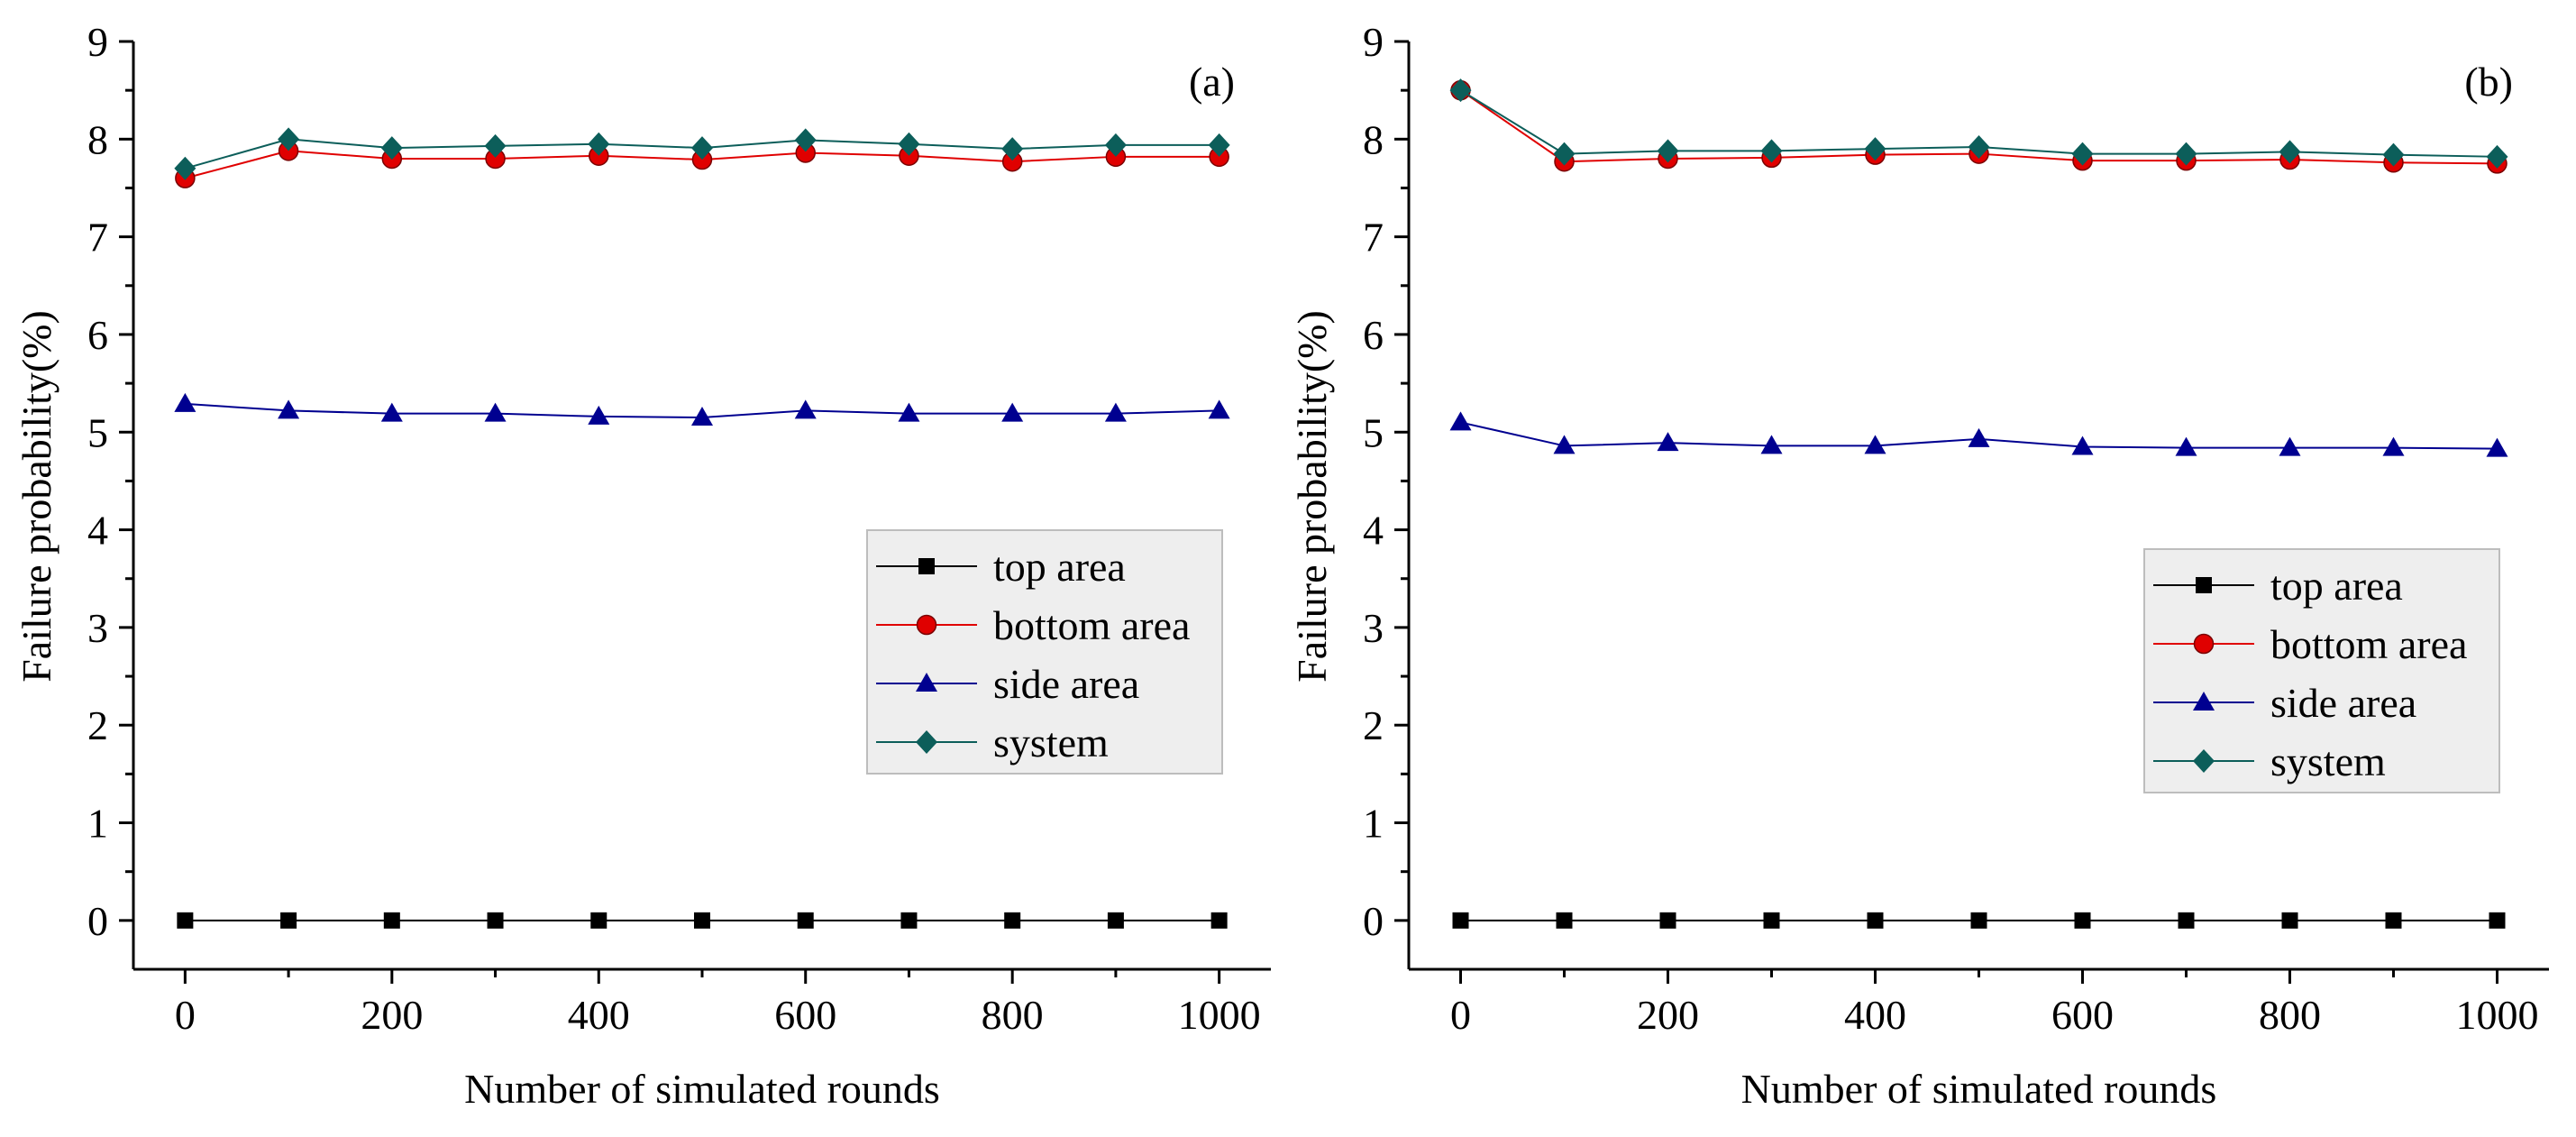 The width and height of the screenshot is (2576, 1137). Describe the element at coordinates (1013, 1015) in the screenshot. I see `x-tick-label: 800` at that location.